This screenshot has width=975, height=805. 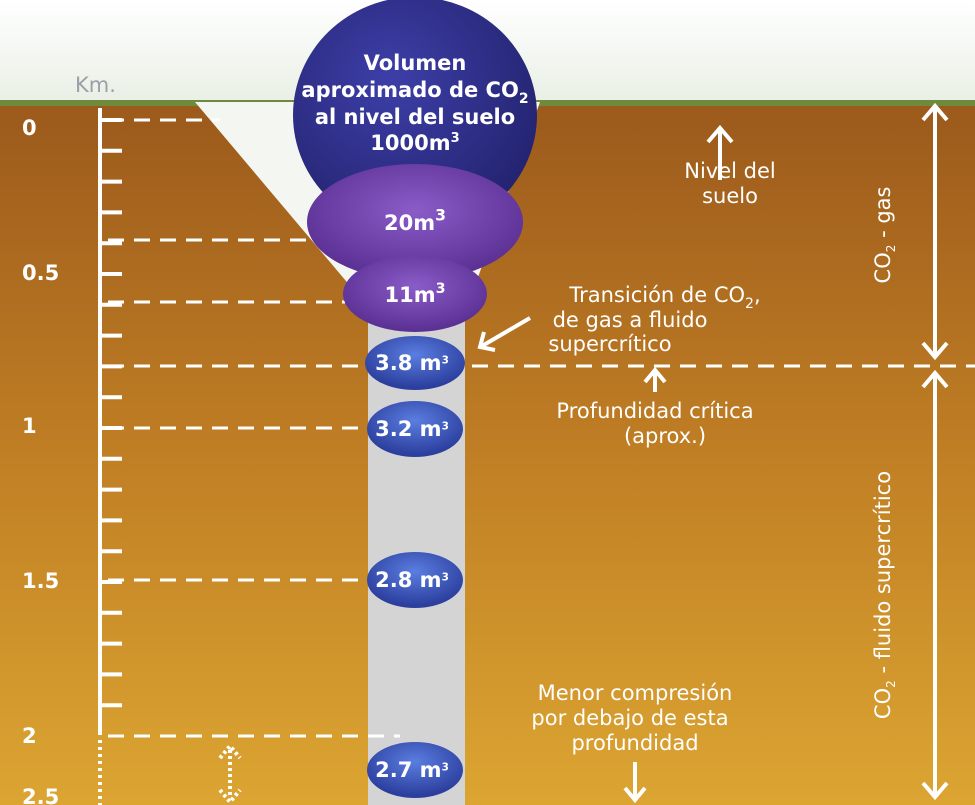 I want to click on bubble-label: 20m3, so click(x=415, y=220).